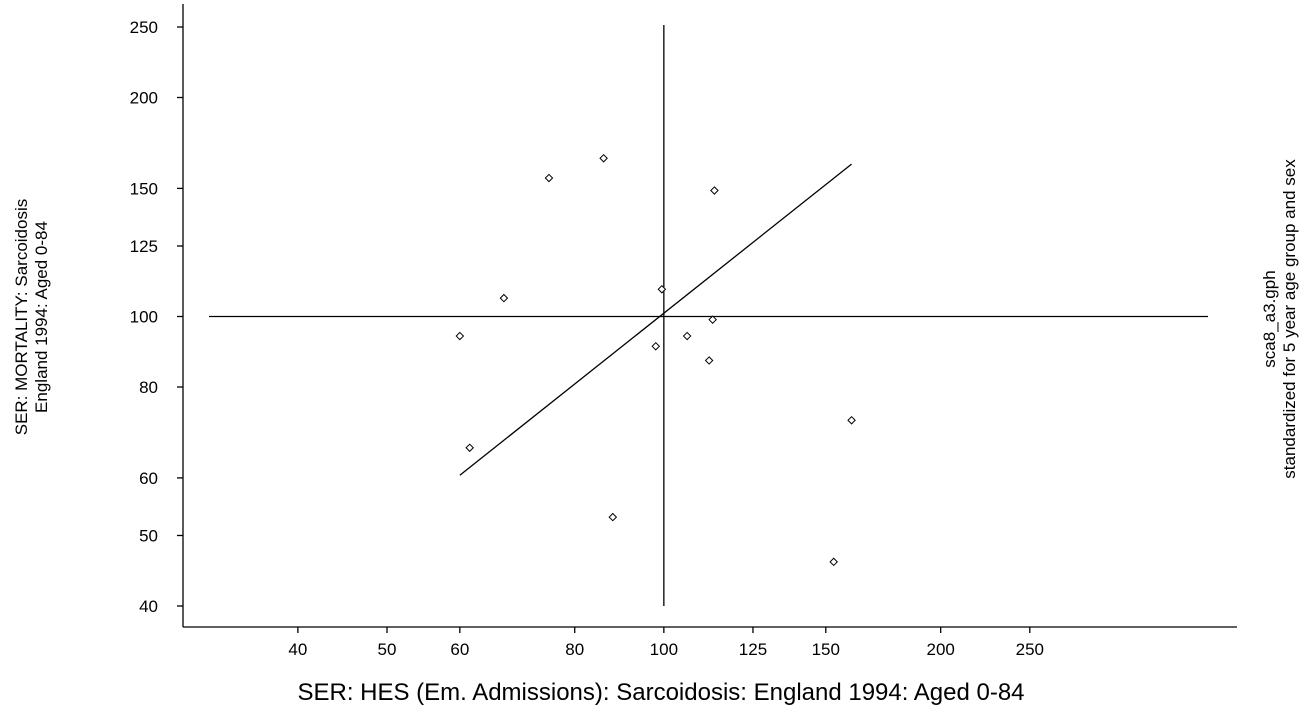 Image resolution: width=1314 pixels, height=710 pixels. Describe the element at coordinates (459, 649) in the screenshot. I see `x-tick-label: 60` at that location.